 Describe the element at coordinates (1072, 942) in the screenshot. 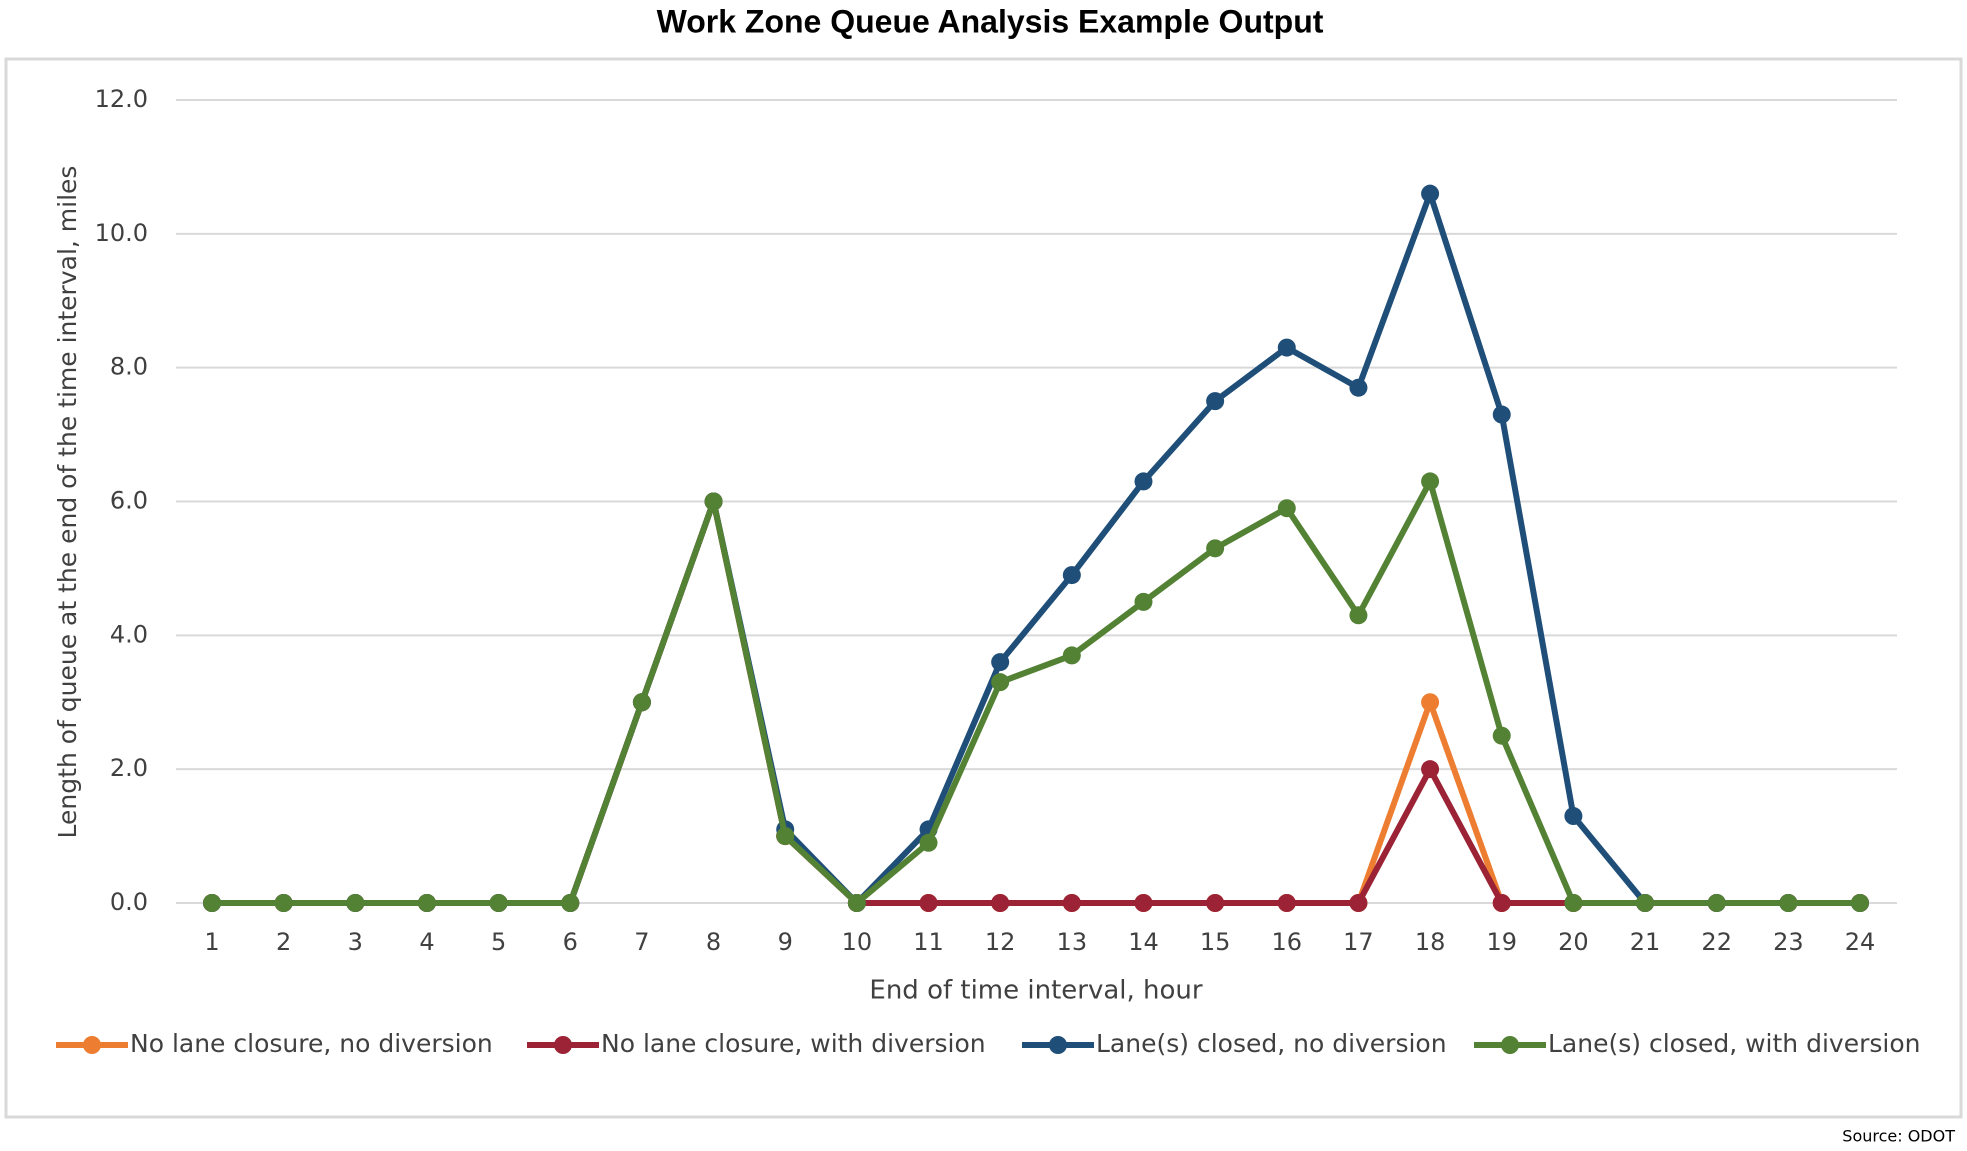

I see `x-tick-label: 13` at that location.